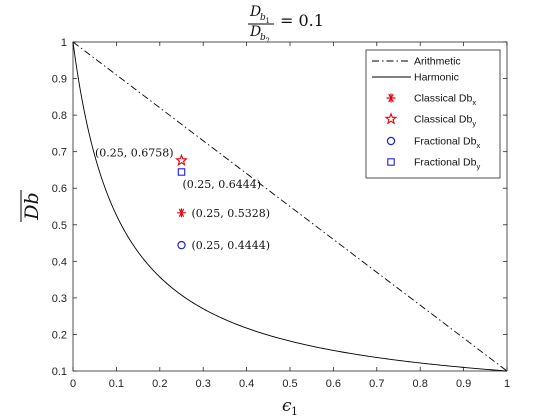 The height and width of the screenshot is (420, 560). I want to click on chart-title: D b 1 D b 2 = 0.1, so click(286, 24).